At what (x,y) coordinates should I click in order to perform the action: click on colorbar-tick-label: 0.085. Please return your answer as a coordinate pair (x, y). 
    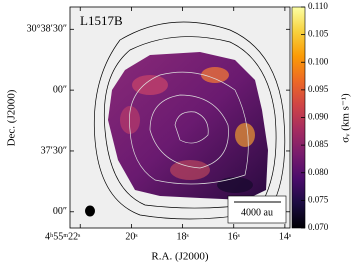
    Looking at the image, I should click on (318, 144).